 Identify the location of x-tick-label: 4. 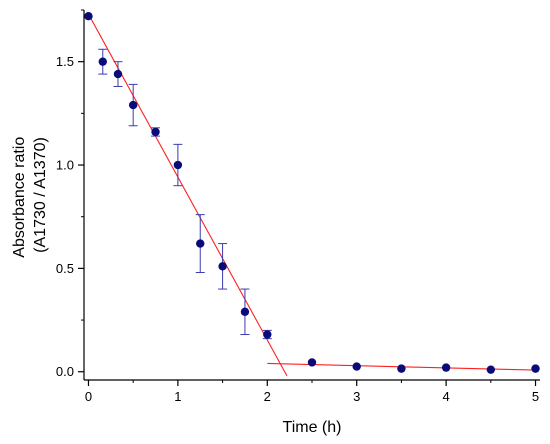
(446, 396).